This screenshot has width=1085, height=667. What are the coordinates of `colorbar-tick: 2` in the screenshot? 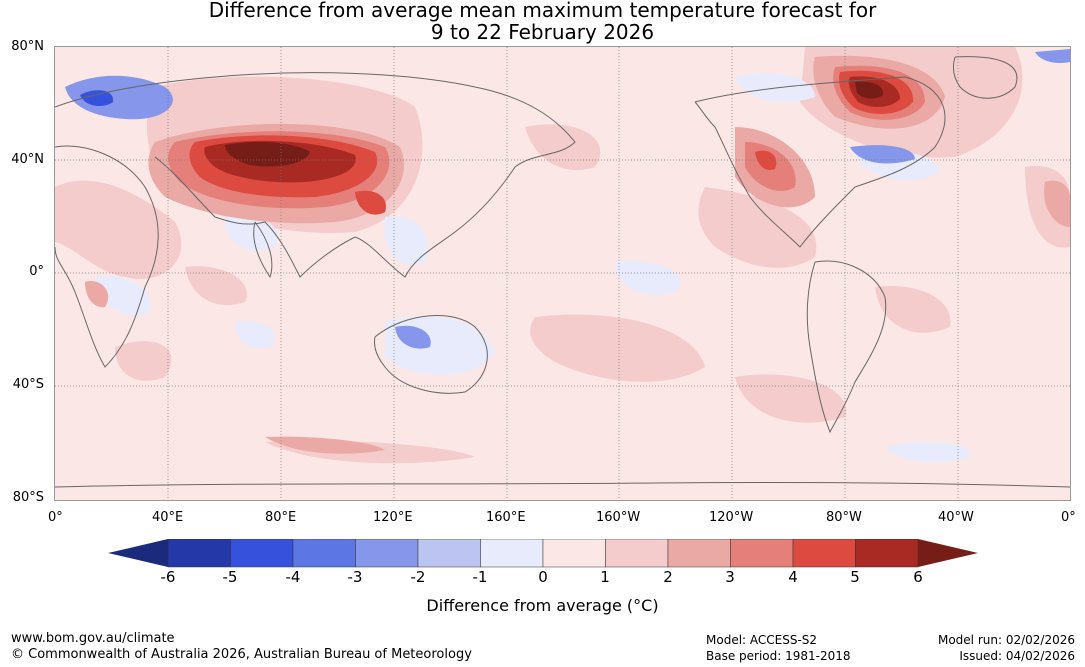 It's located at (668, 577).